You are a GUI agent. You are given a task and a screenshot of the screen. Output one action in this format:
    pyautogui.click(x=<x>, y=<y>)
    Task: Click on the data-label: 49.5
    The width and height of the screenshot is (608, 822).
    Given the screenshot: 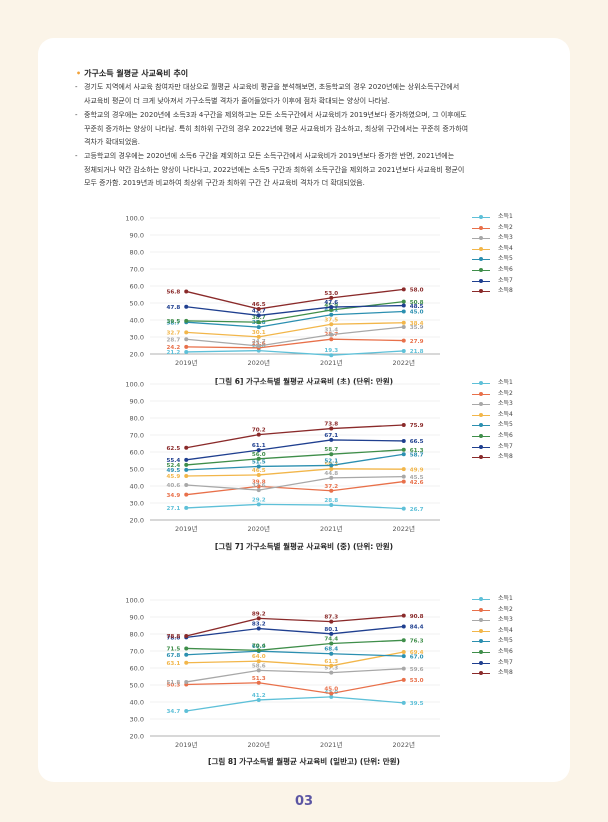 What is the action you would take?
    pyautogui.click(x=173, y=471)
    